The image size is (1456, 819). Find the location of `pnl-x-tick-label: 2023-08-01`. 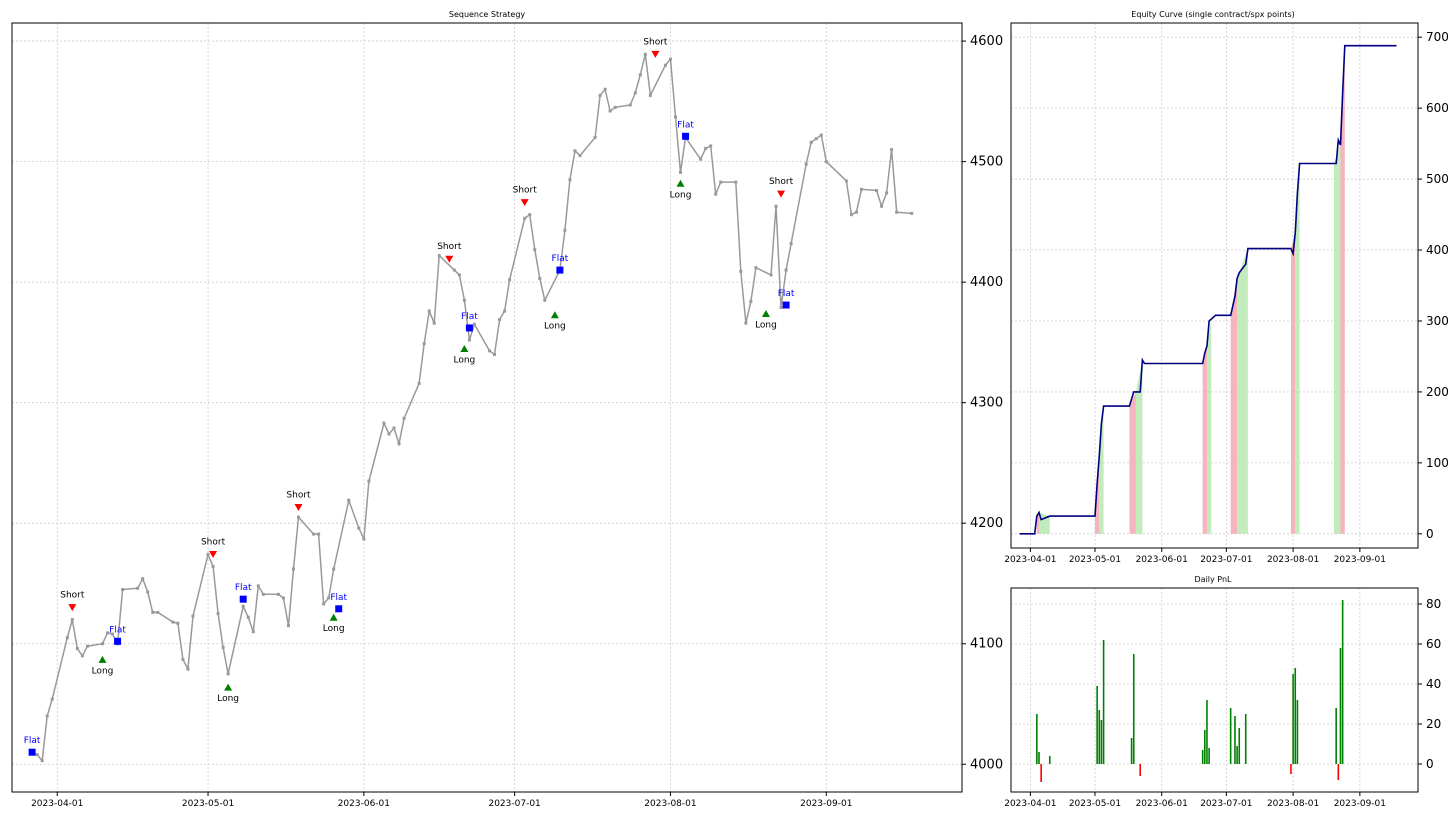

pnl-x-tick-label: 2023-08-01 is located at coordinates (1293, 804).